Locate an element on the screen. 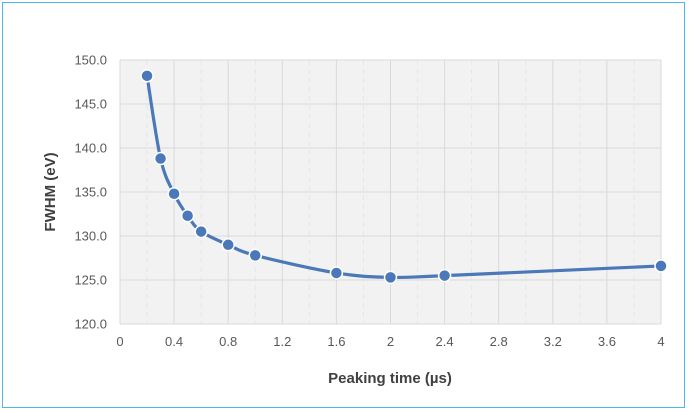 The width and height of the screenshot is (689, 412). x-tick-label: 3.2 is located at coordinates (553, 341).